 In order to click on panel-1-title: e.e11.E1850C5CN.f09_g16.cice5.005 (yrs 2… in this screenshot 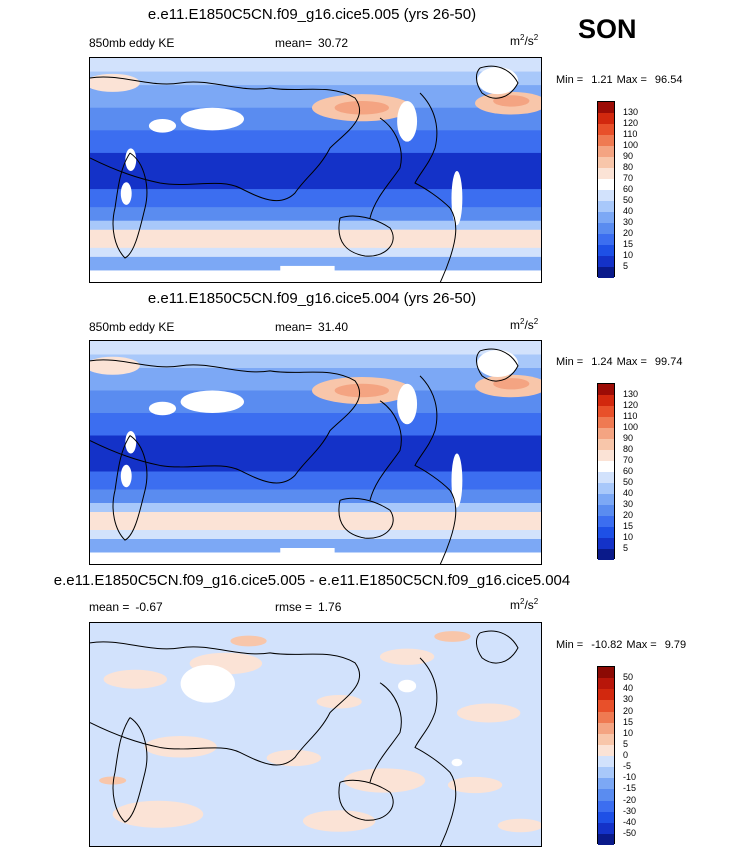, I will do `click(312, 14)`.